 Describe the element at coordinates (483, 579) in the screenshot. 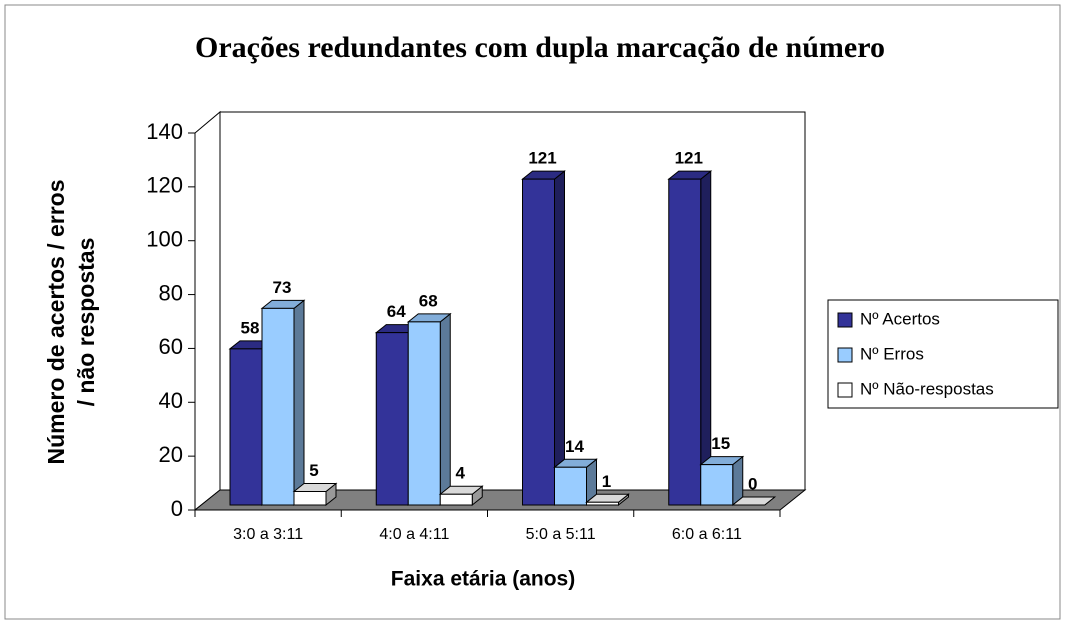

I see `x-axis-label: Faixa etária (anos)` at that location.